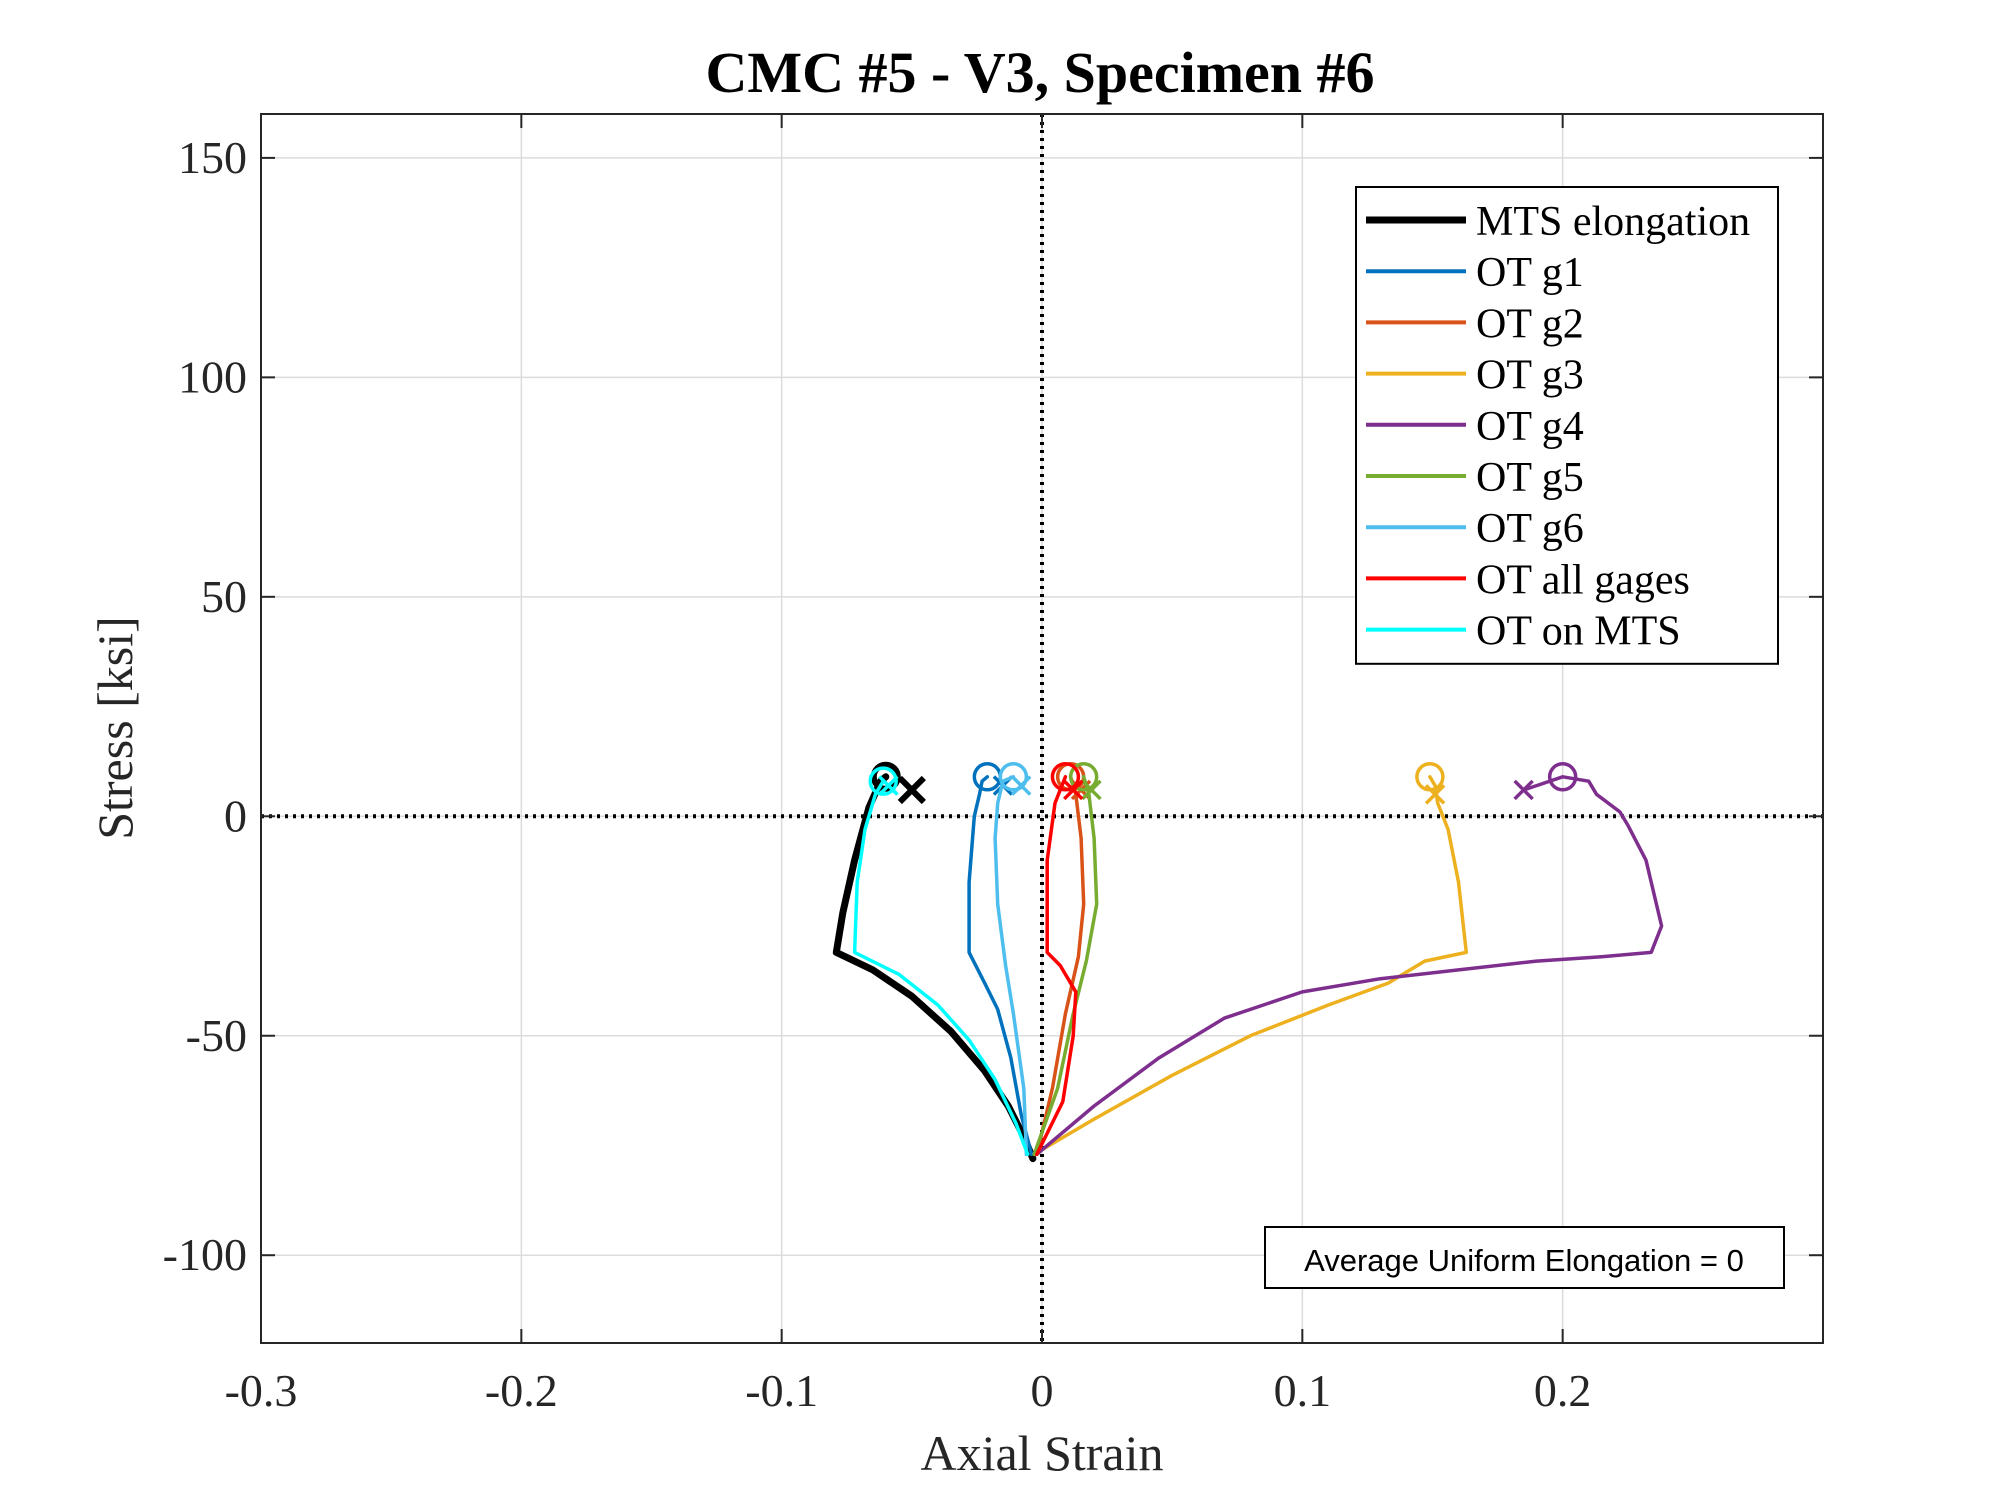 This screenshot has height=1500, width=2000. I want to click on series-line-ot-g4, so click(1349, 966).